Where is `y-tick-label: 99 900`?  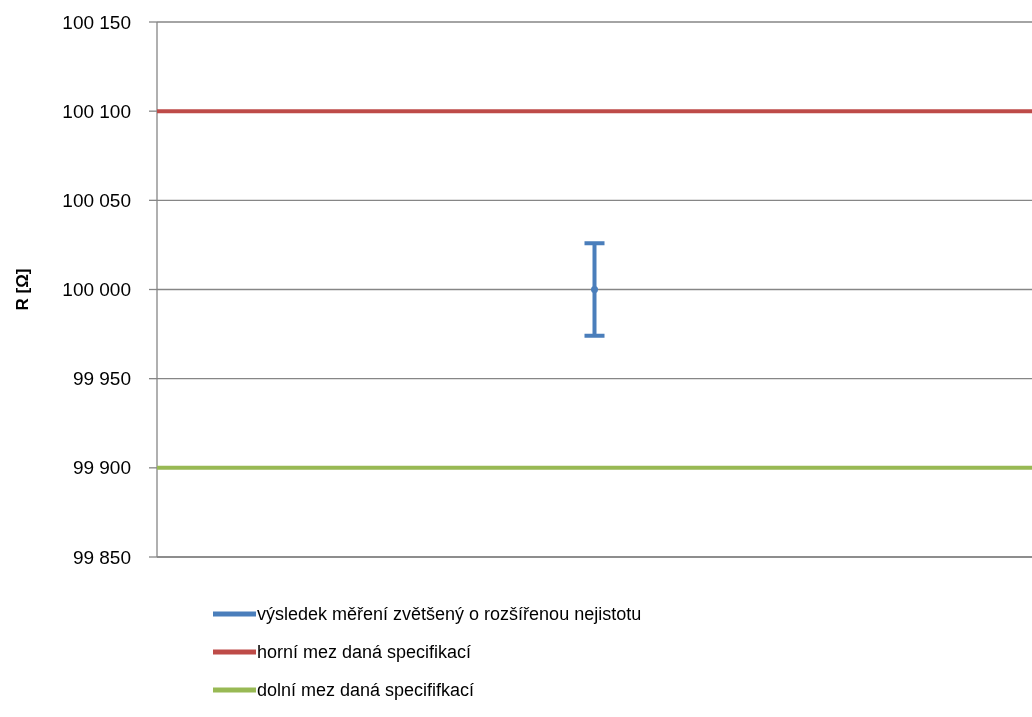
y-tick-label: 99 900 is located at coordinates (101, 468).